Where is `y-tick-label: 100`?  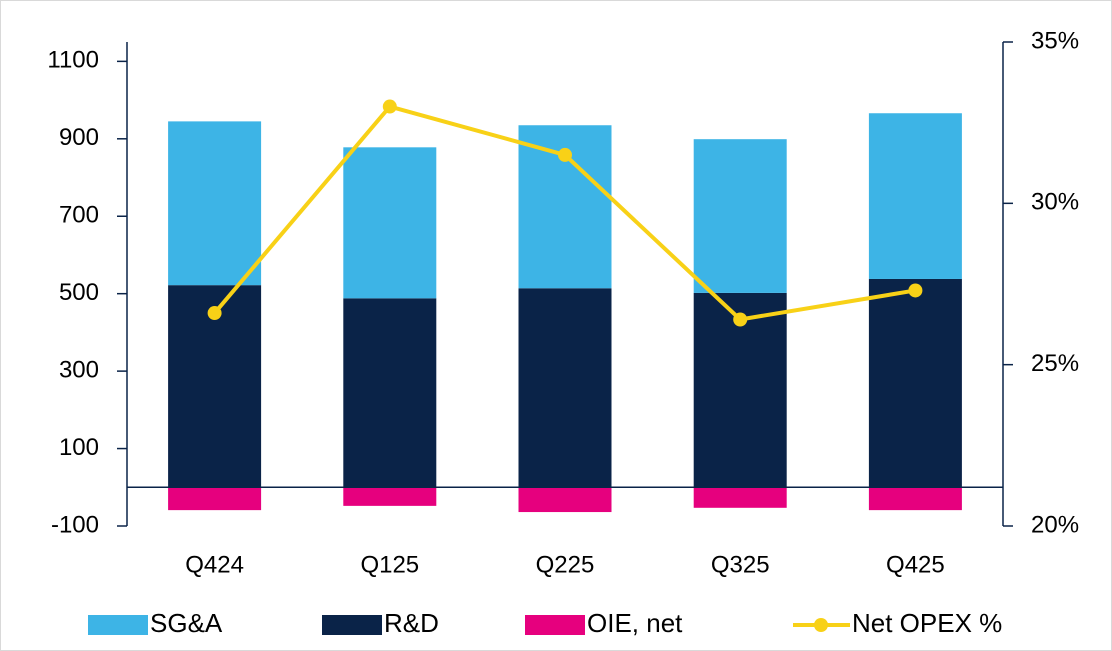 y-tick-label: 100 is located at coordinates (79, 447).